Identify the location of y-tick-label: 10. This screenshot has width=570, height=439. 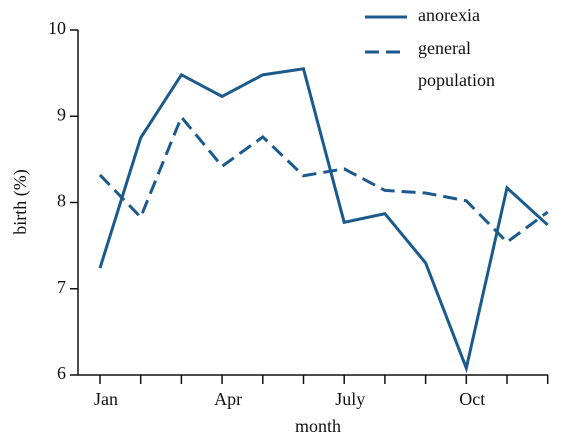
(57, 28).